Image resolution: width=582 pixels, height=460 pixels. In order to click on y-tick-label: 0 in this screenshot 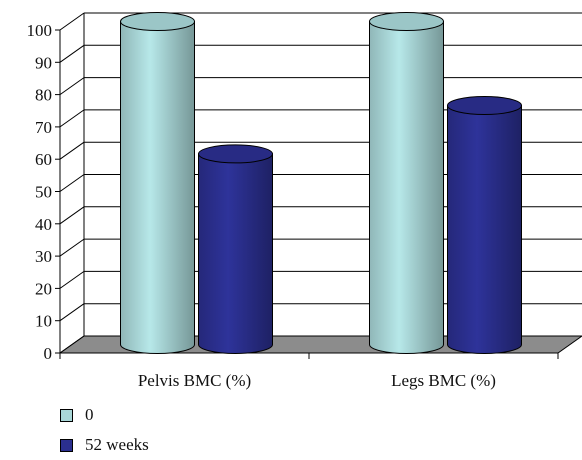, I will do `click(48, 353)`.